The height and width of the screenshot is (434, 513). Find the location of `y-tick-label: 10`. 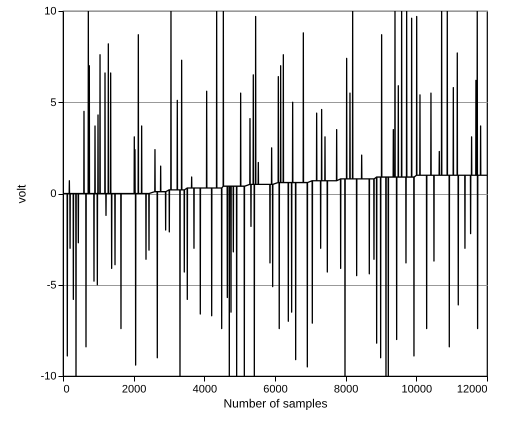

y-tick-label: 10 is located at coordinates (50, 12).